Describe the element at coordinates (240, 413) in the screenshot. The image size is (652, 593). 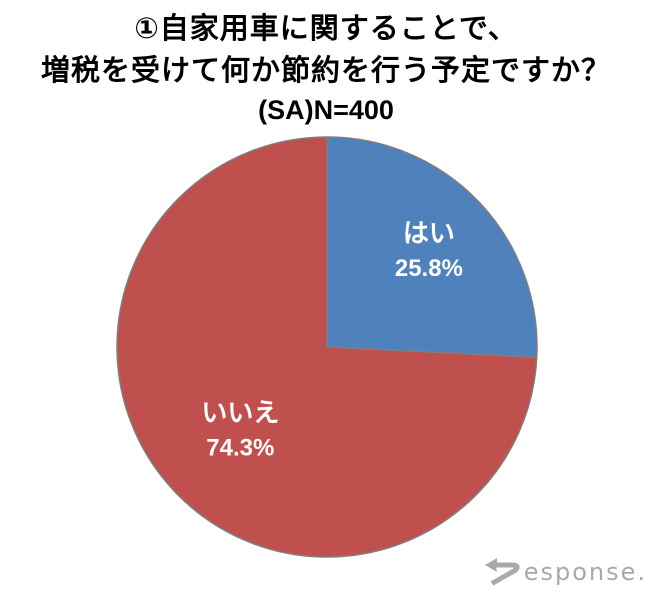
I see `pie-slice-name-1: いいえ` at that location.